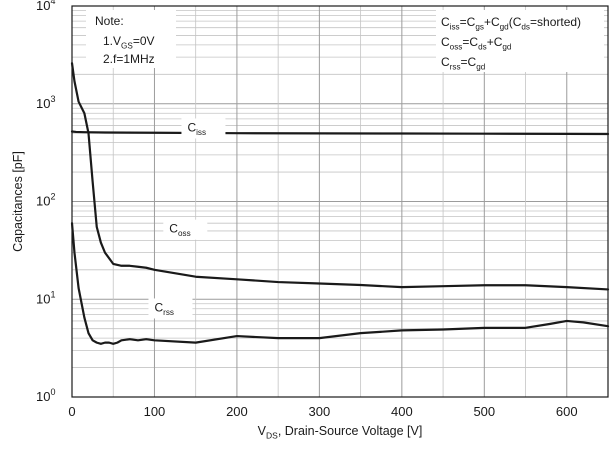  Describe the element at coordinates (196, 129) in the screenshot. I see `series-ciss-label: Ciss` at that location.